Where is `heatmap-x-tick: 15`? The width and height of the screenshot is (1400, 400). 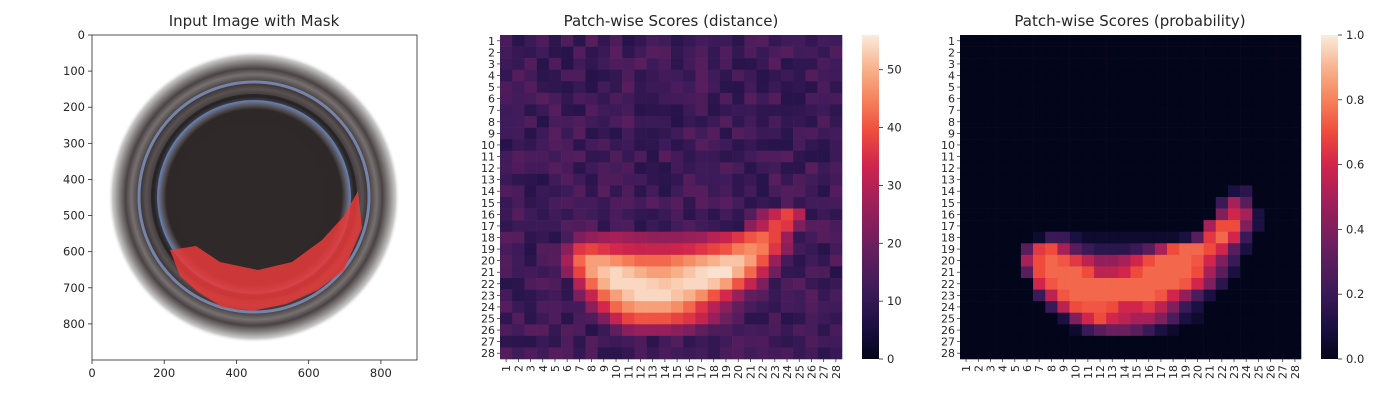
heatmap-x-tick: 15 is located at coordinates (677, 369).